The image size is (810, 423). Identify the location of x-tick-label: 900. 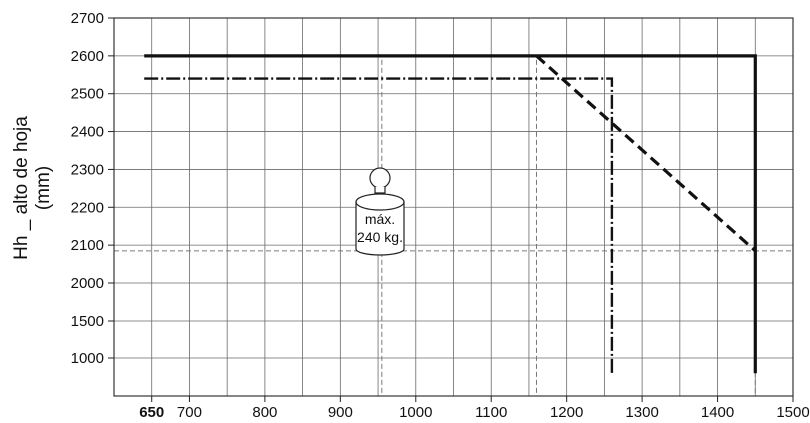
(340, 412).